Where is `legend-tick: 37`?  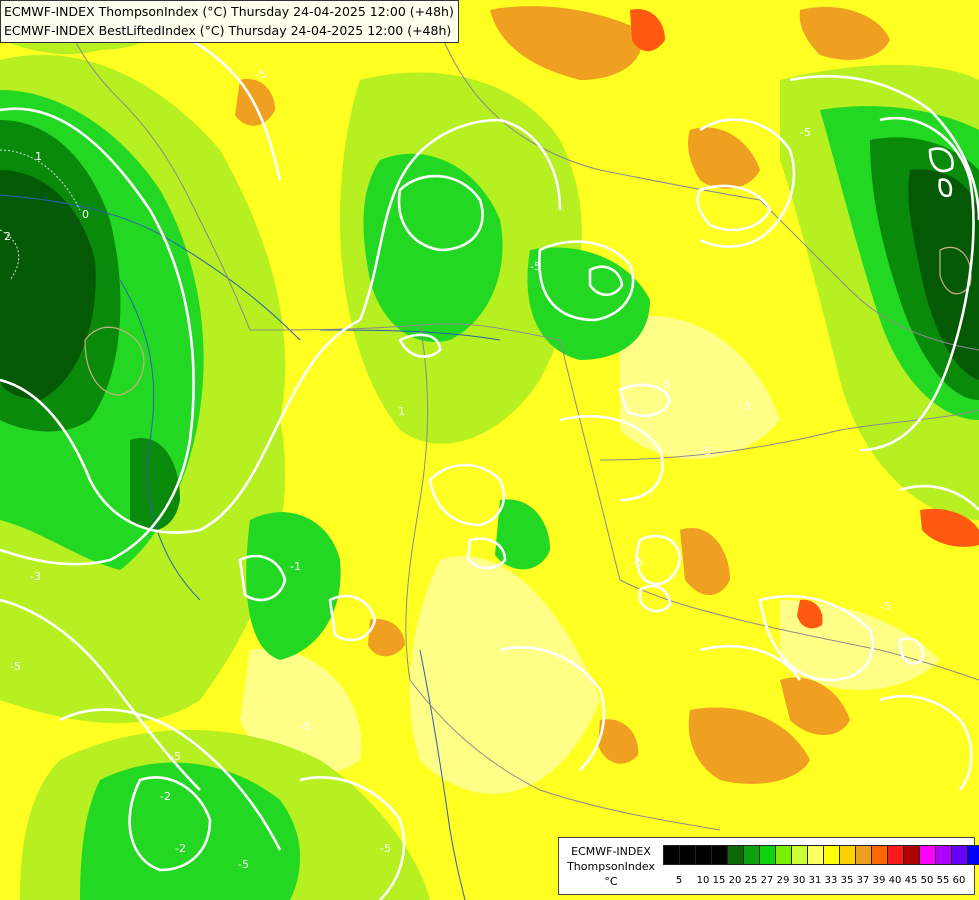 legend-tick: 37 is located at coordinates (863, 880).